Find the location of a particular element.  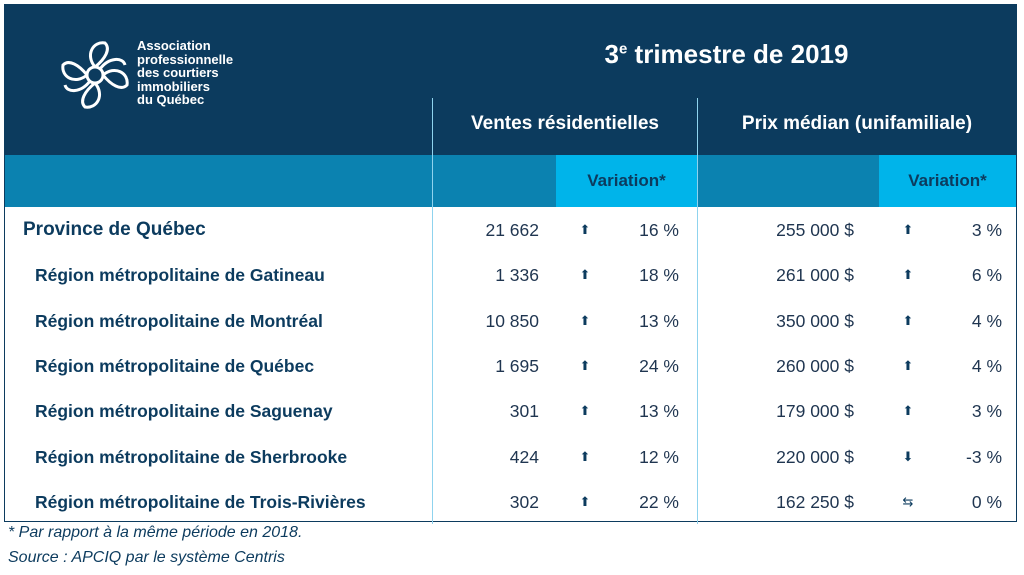

sales-variation: 18 % is located at coordinates (659, 275).